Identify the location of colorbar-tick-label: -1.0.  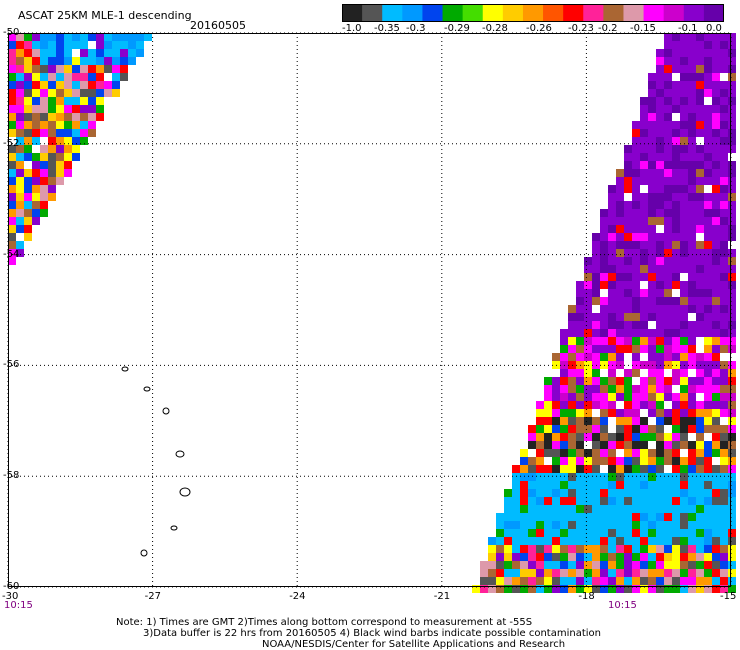
(352, 28).